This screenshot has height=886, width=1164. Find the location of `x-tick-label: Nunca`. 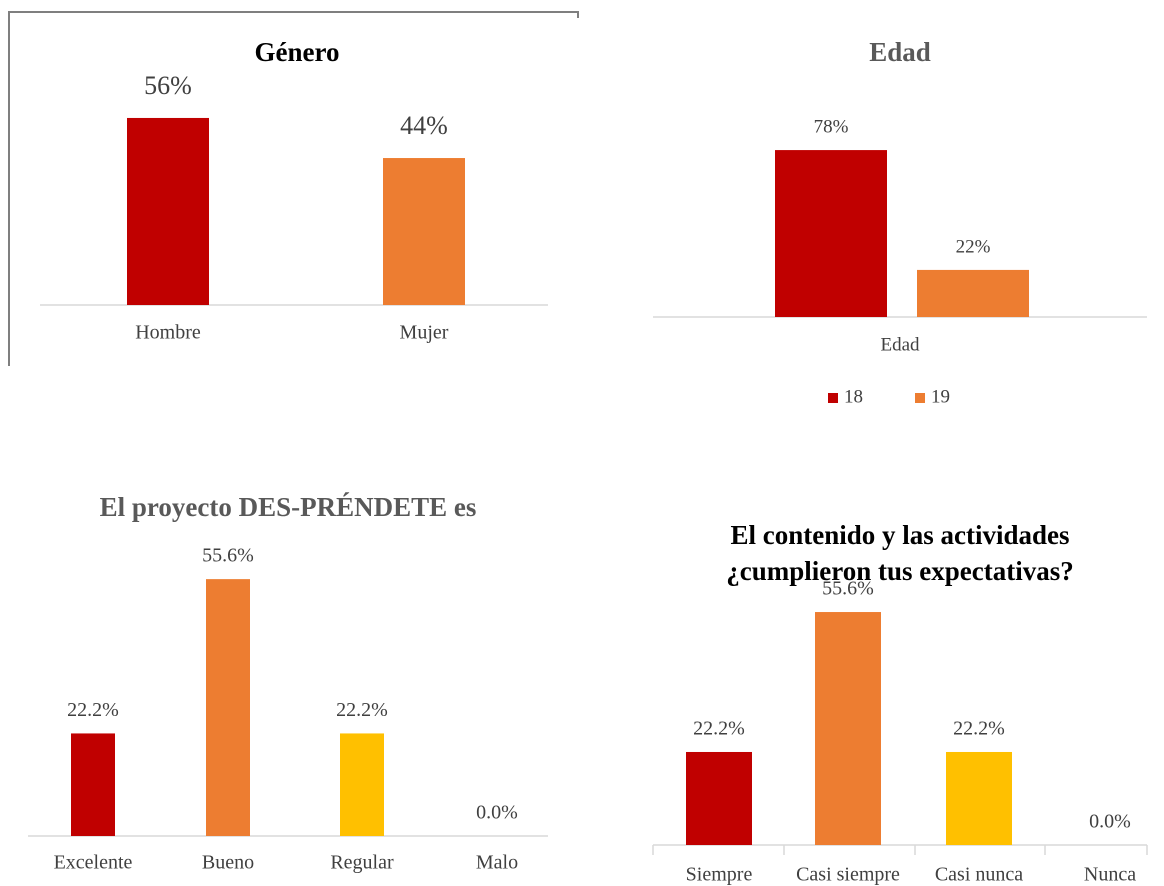

x-tick-label: Nunca is located at coordinates (1110, 875).